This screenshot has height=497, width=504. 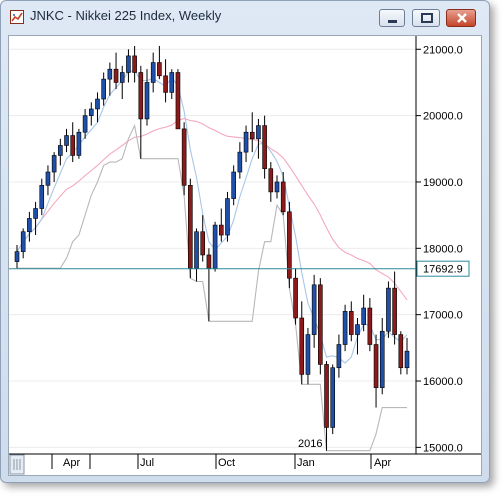 I want to click on y-tick-label: 21000.0, so click(x=443, y=50).